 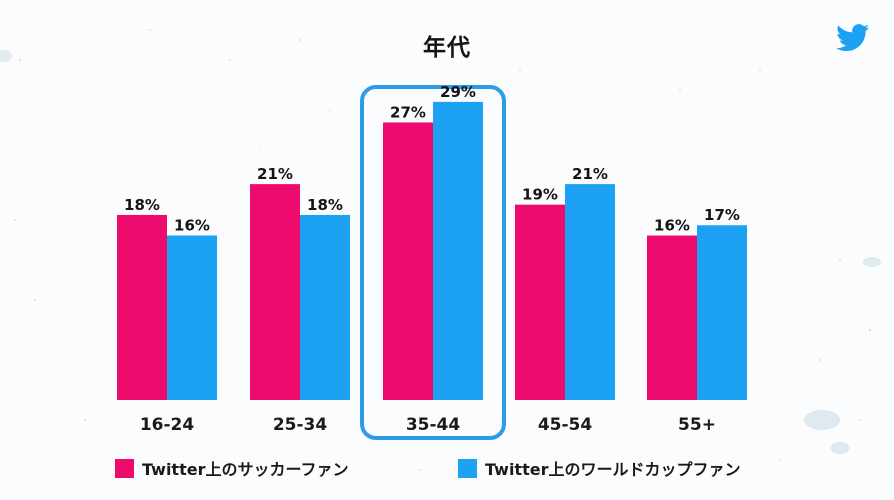 I want to click on x-tick-label-25-34: 25-34, so click(x=300, y=425).